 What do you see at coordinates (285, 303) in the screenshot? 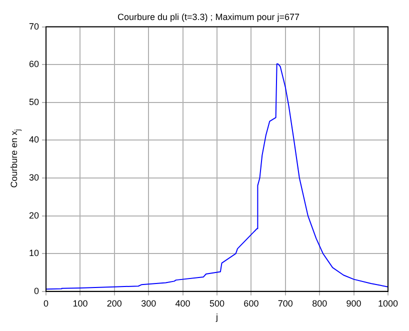
I see `x-tick-label: 700` at bounding box center [285, 303].